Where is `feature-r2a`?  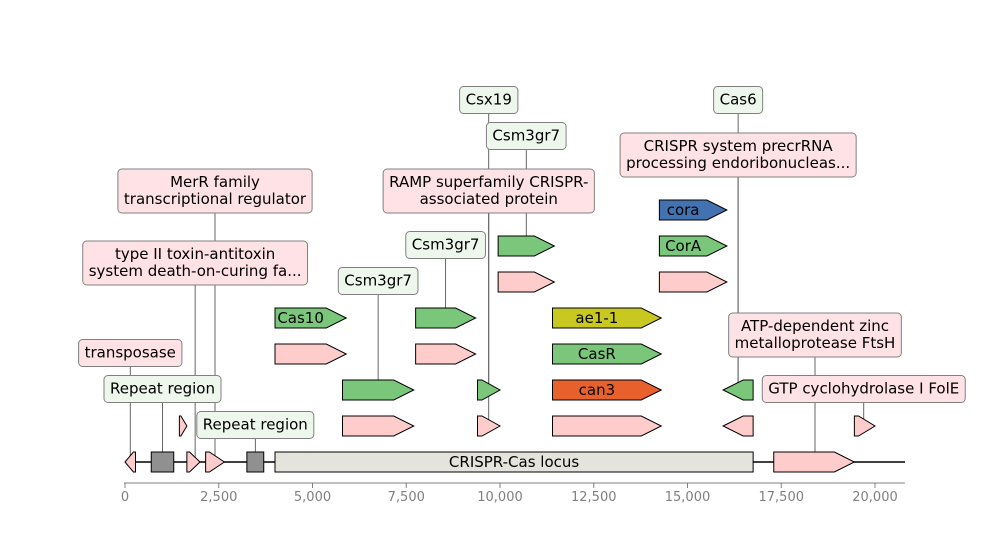 feature-r2a is located at coordinates (378, 390).